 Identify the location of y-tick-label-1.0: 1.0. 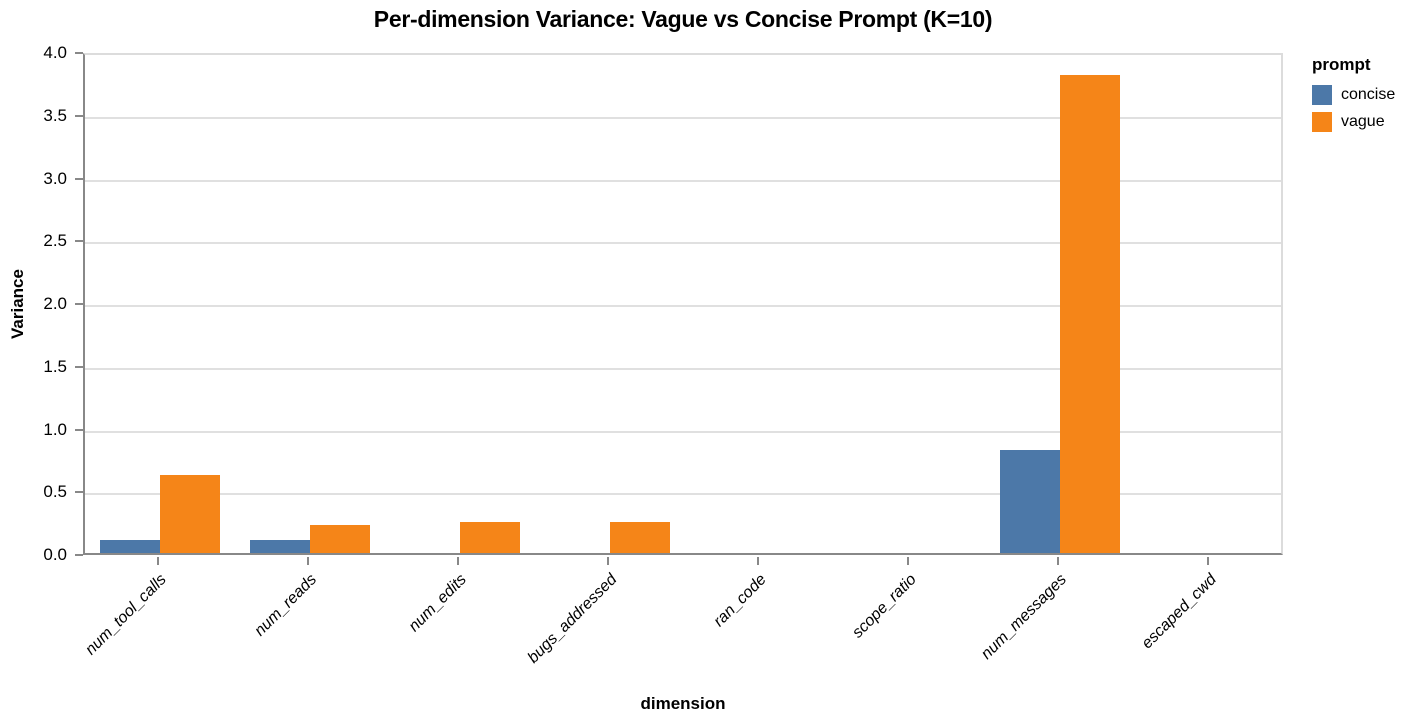
(55, 429).